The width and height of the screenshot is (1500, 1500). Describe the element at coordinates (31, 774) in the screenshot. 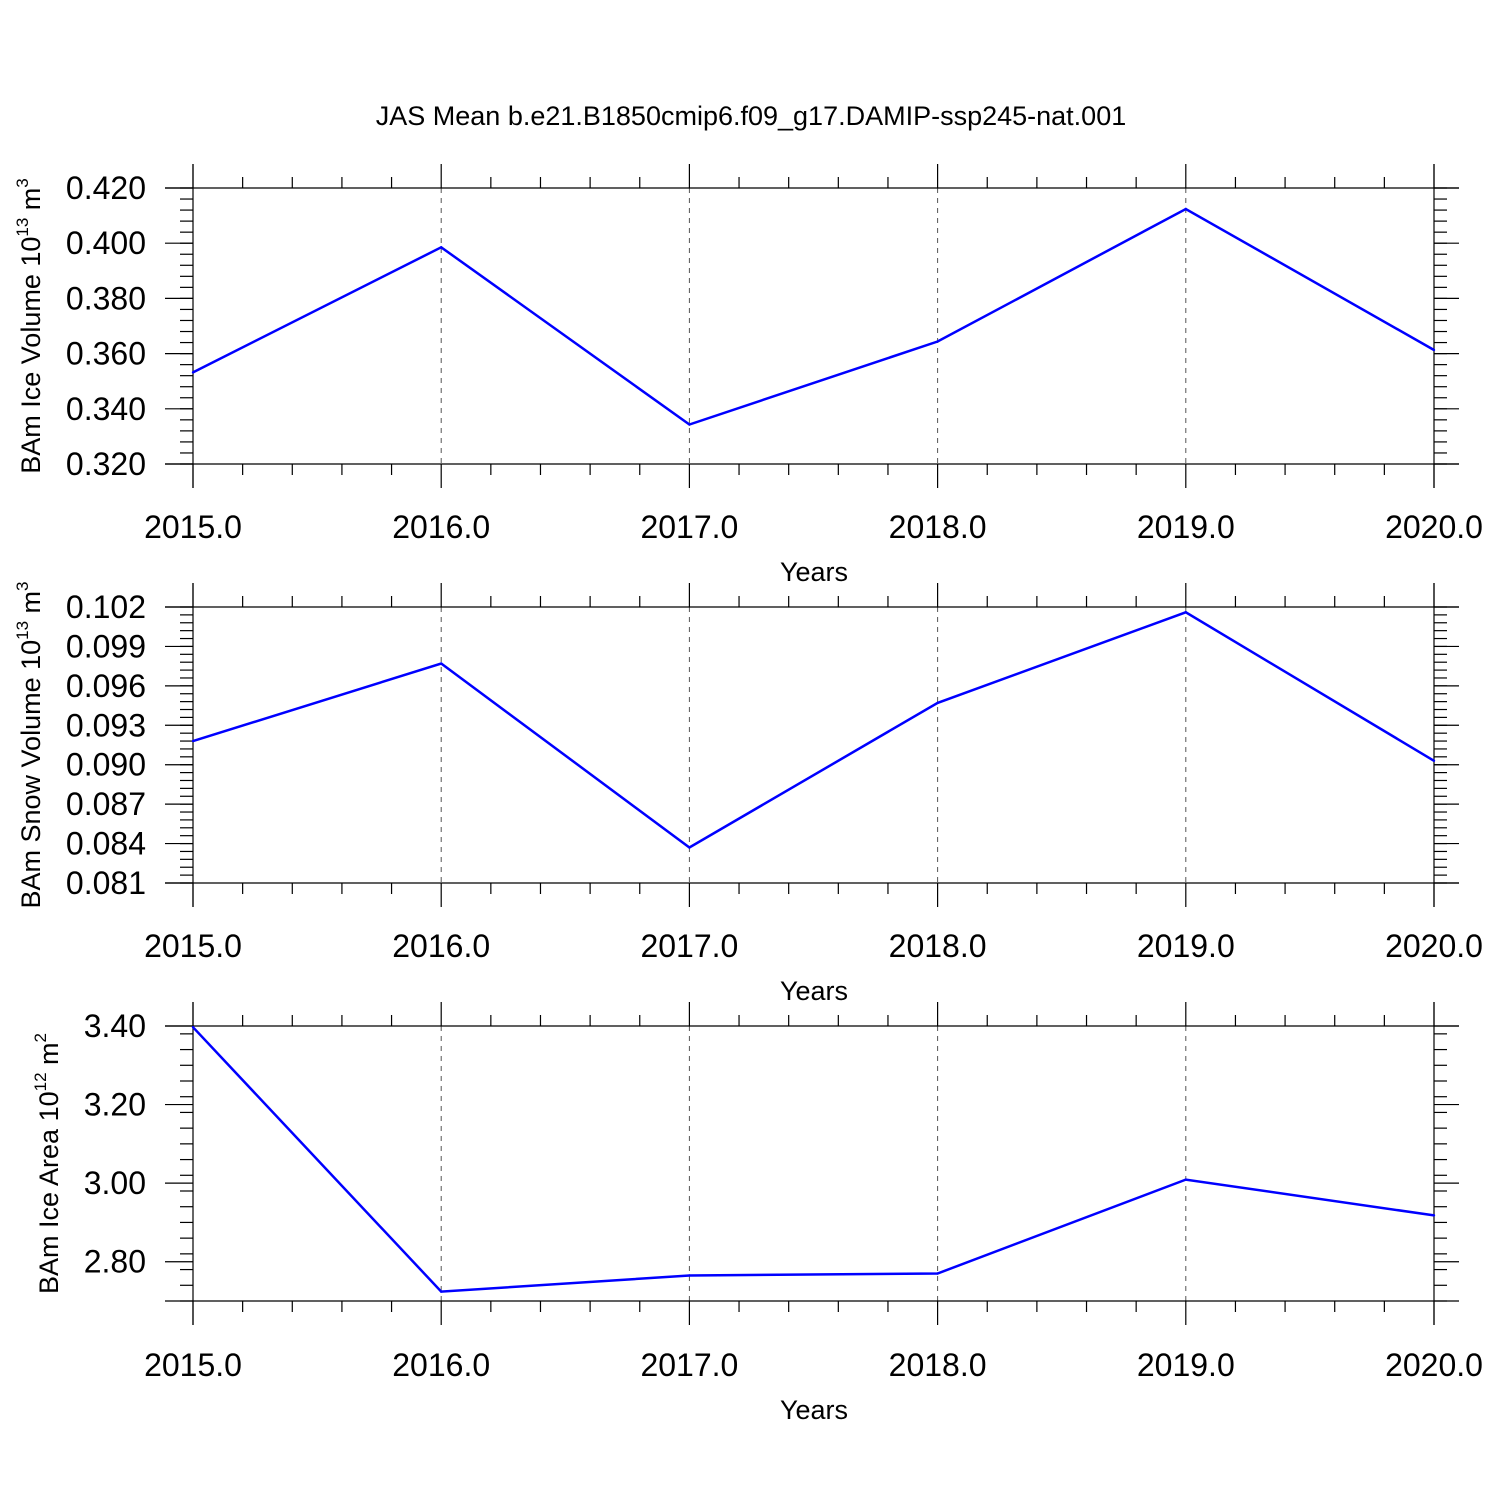

I see `y-axis-title-text: BAm Snow Volume 10` at that location.